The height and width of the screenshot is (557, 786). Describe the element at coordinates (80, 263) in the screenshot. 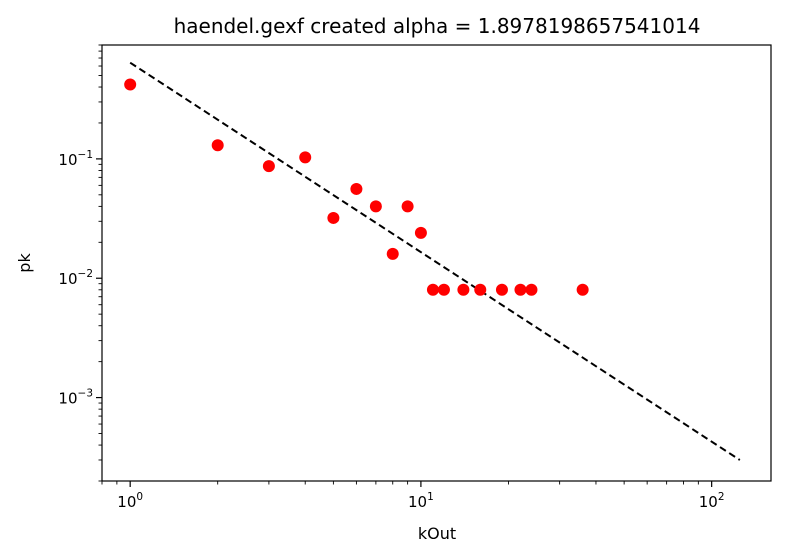

I see `y-axis: 10⁻³ 10⁻² 10⁻¹` at that location.